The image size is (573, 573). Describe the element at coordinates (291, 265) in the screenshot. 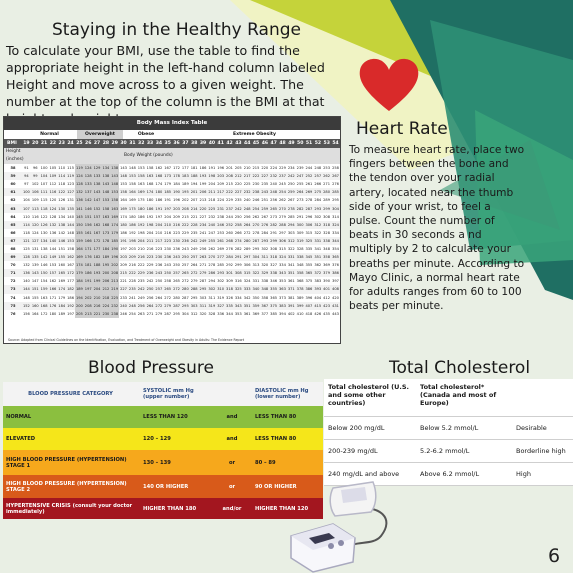

I see `bmi-weight-cell: 341` at that location.